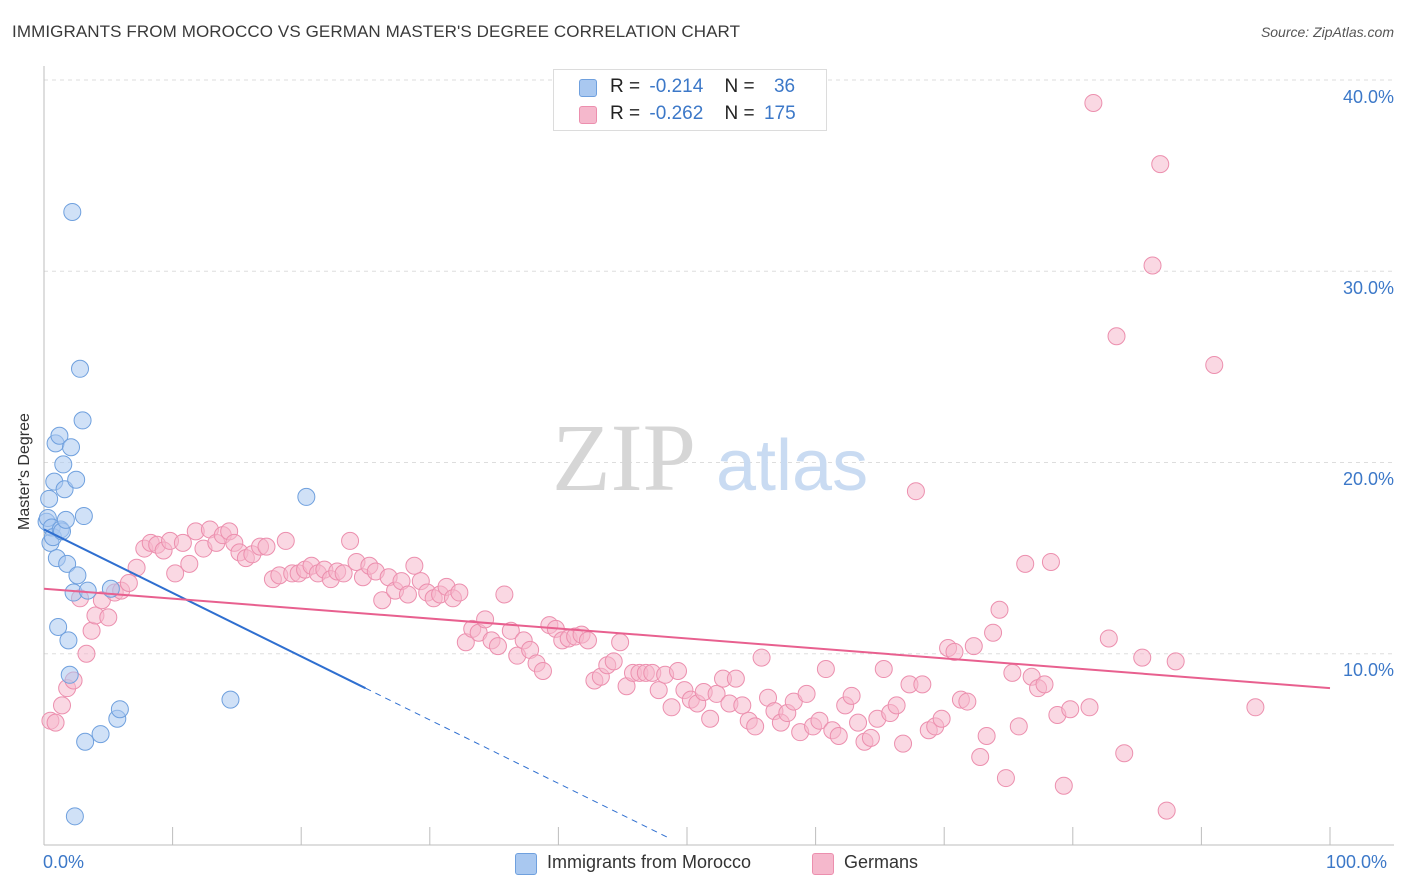 Image resolution: width=1406 pixels, height=892 pixels. I want to click on legend-text-germans: R = -0.262 N = 175, so click(703, 114).